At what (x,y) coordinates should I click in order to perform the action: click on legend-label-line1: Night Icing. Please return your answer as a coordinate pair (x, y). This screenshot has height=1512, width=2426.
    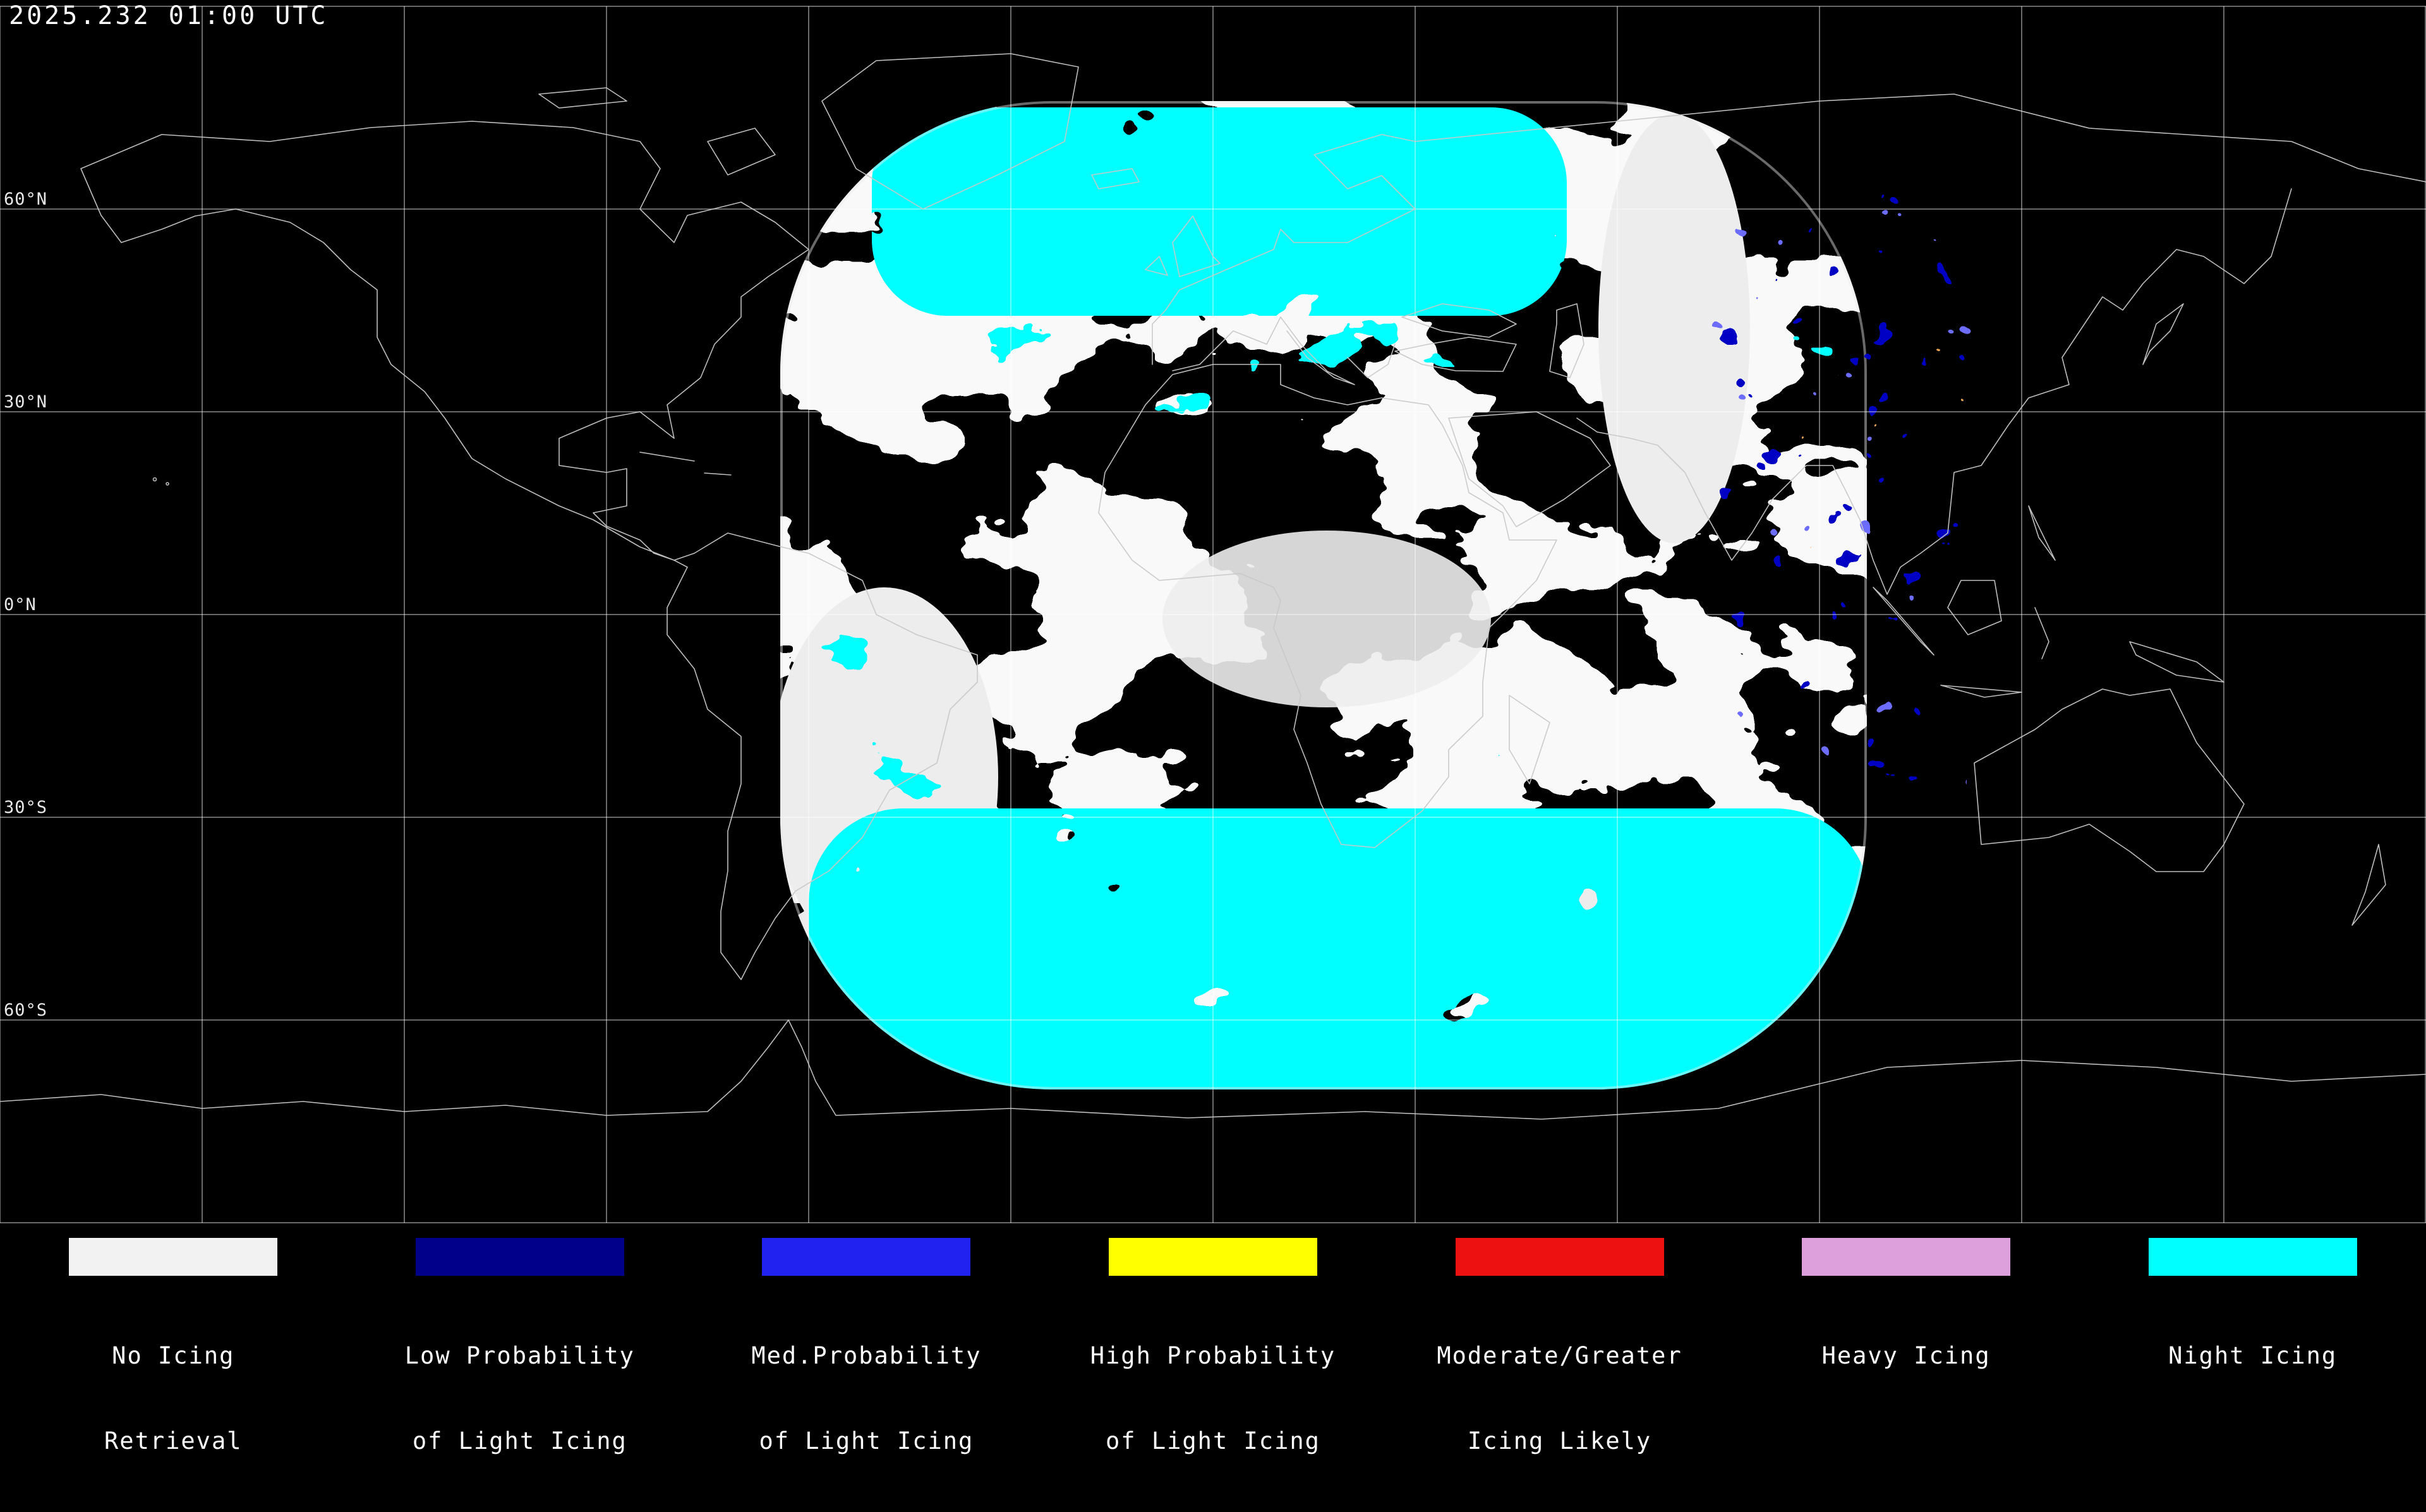
    Looking at the image, I should click on (2253, 1355).